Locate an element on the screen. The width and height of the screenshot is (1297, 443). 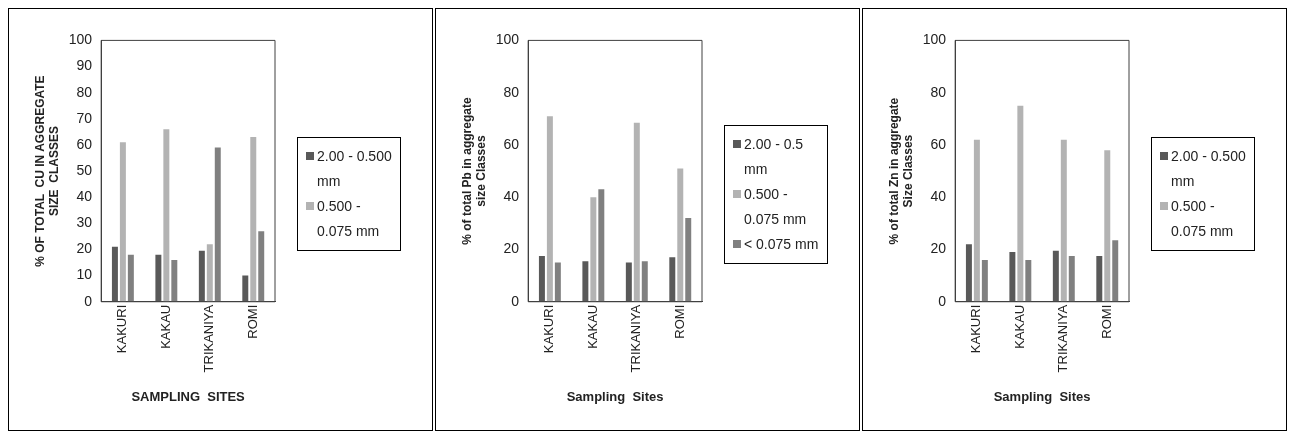
y-tick-label: 90 is located at coordinates (84, 65).